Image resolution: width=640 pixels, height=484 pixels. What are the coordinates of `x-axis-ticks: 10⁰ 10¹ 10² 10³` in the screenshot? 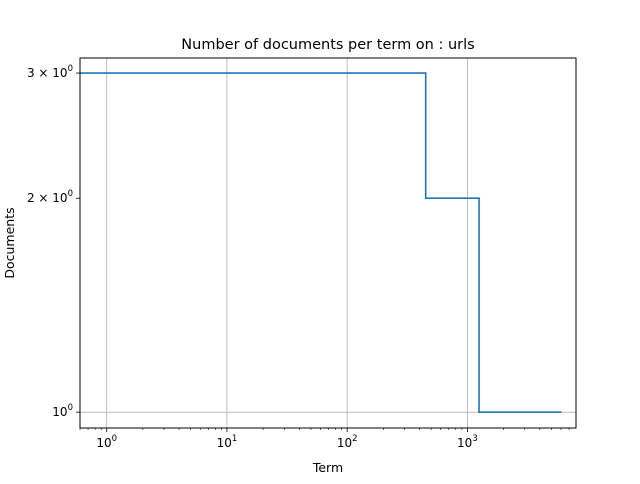 It's located at (324, 439).